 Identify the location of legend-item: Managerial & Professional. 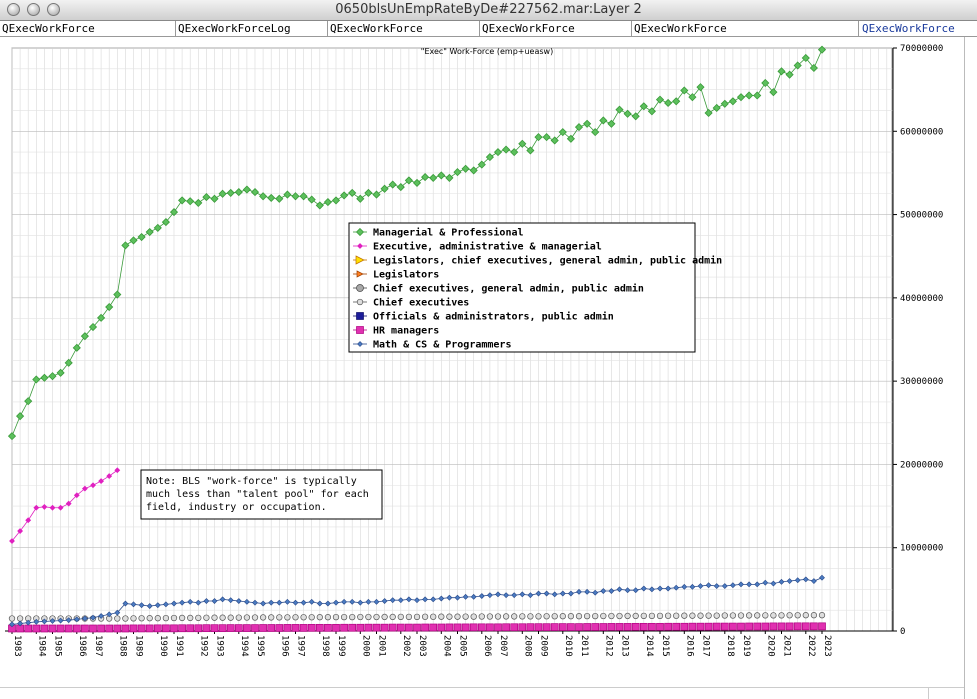
(448, 233).